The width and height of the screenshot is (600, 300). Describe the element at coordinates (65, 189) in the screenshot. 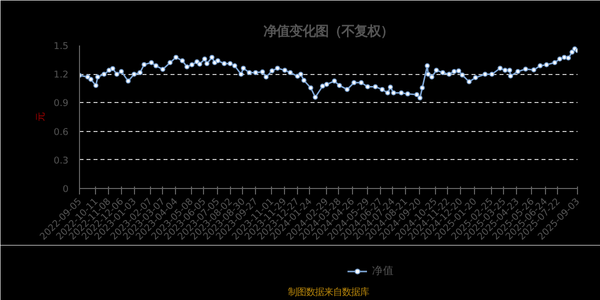

I see `y-tick-label: 0` at that location.